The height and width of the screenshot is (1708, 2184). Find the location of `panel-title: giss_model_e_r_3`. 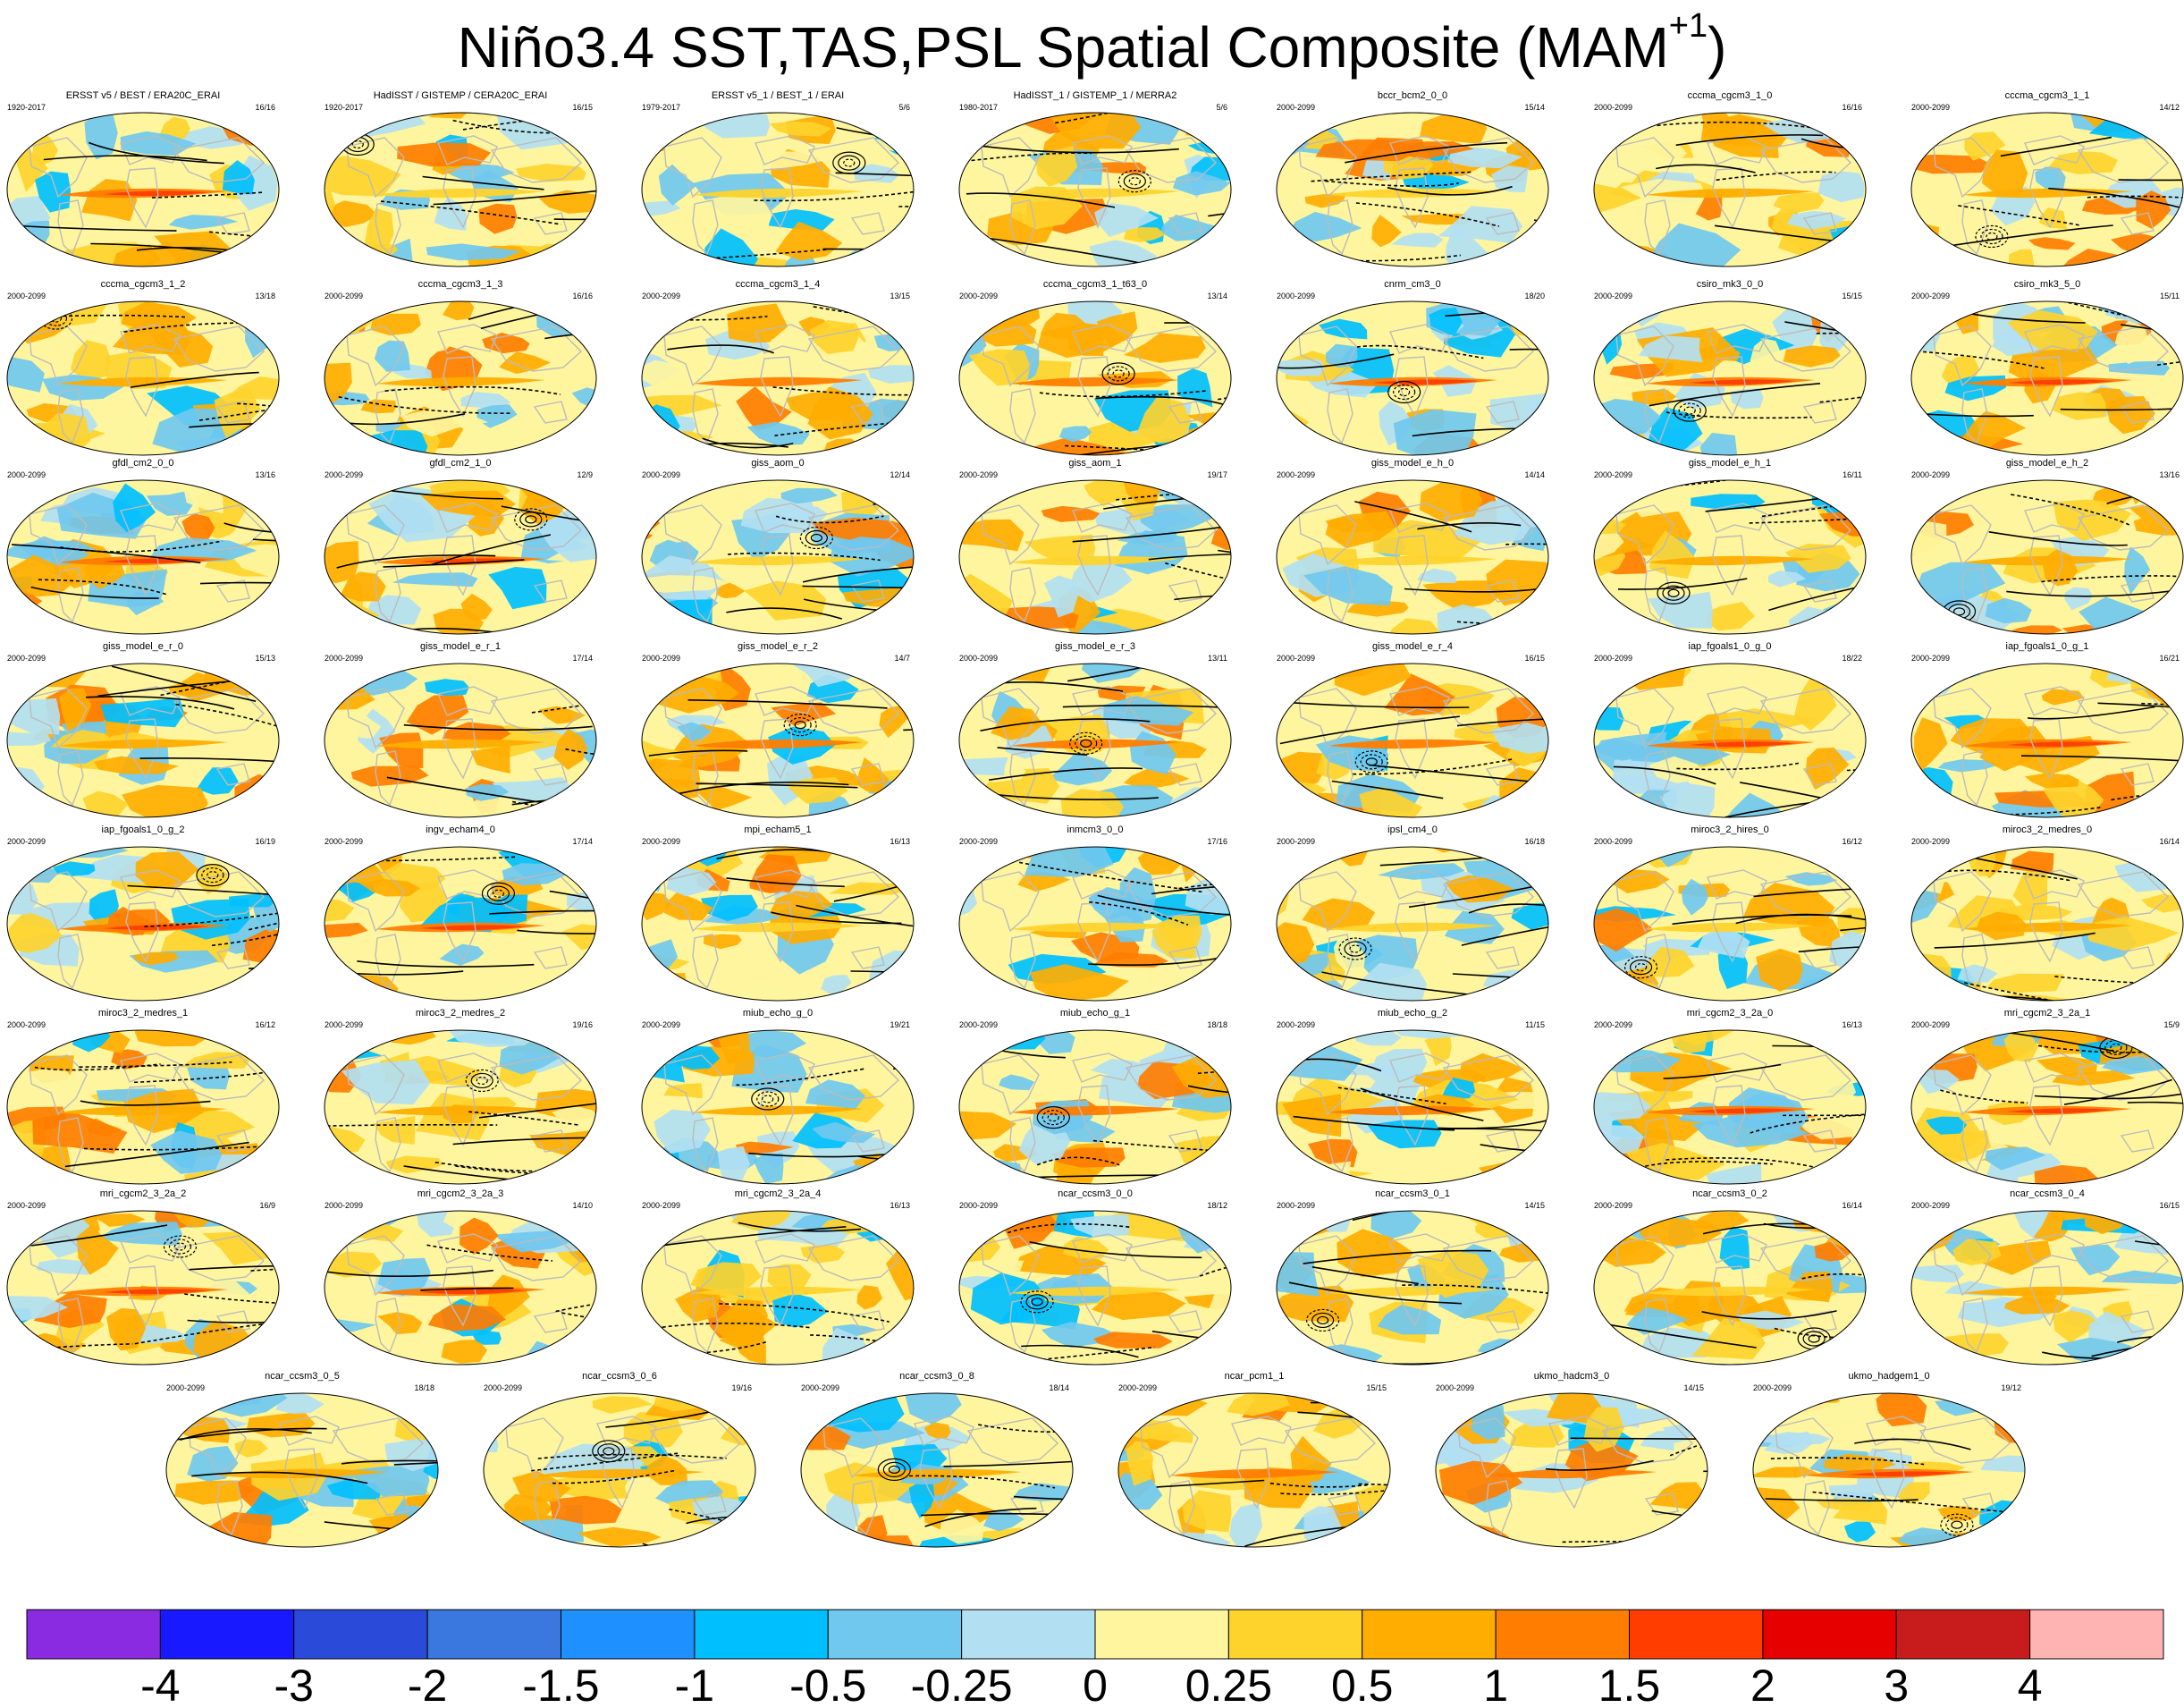

panel-title: giss_model_e_r_3 is located at coordinates (1095, 646).